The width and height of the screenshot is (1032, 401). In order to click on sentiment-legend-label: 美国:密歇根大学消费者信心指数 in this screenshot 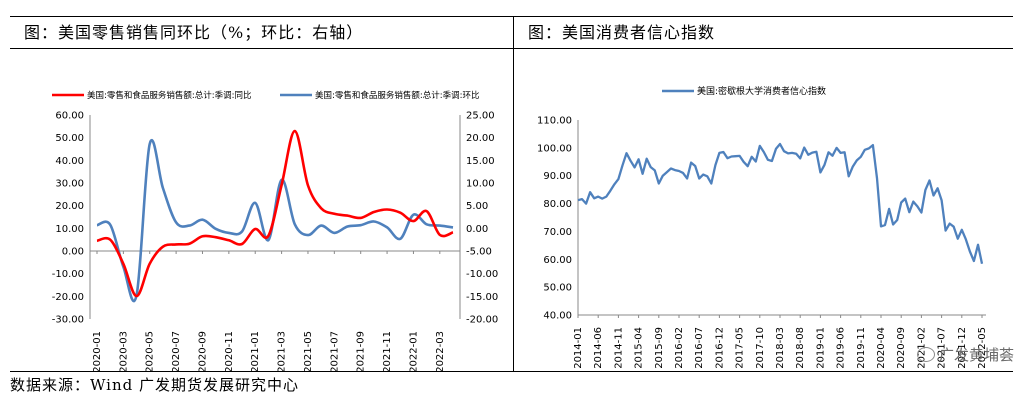, I will do `click(761, 91)`.